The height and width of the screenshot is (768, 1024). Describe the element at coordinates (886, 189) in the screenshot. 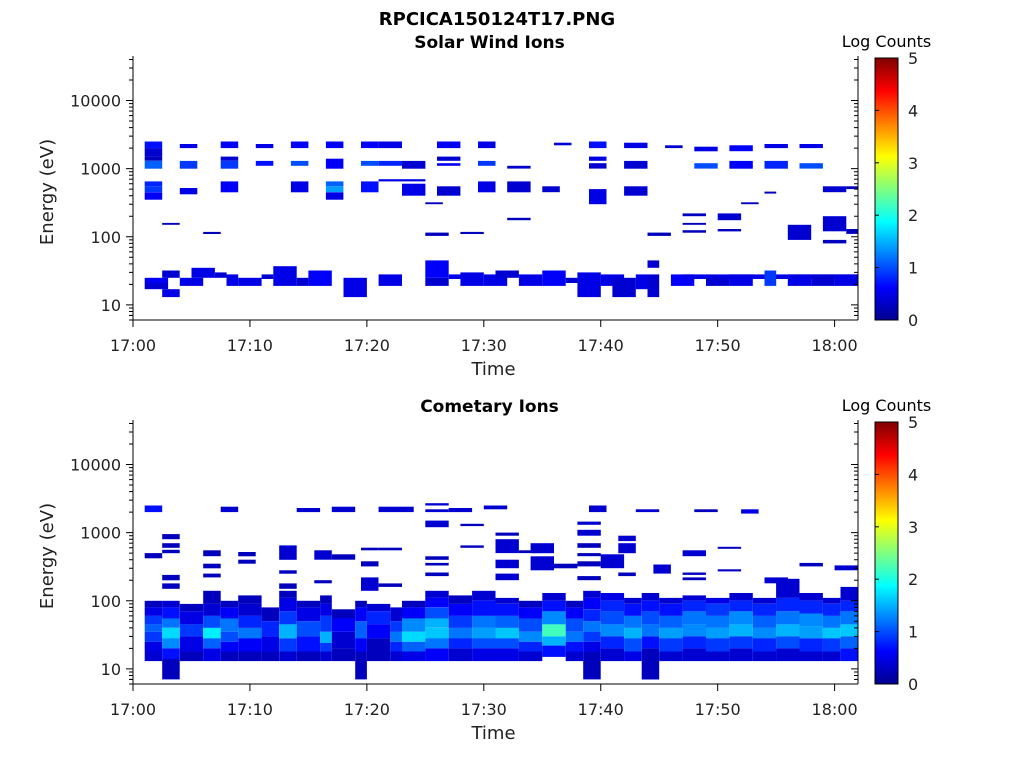

I see `colorbar-gradient` at that location.